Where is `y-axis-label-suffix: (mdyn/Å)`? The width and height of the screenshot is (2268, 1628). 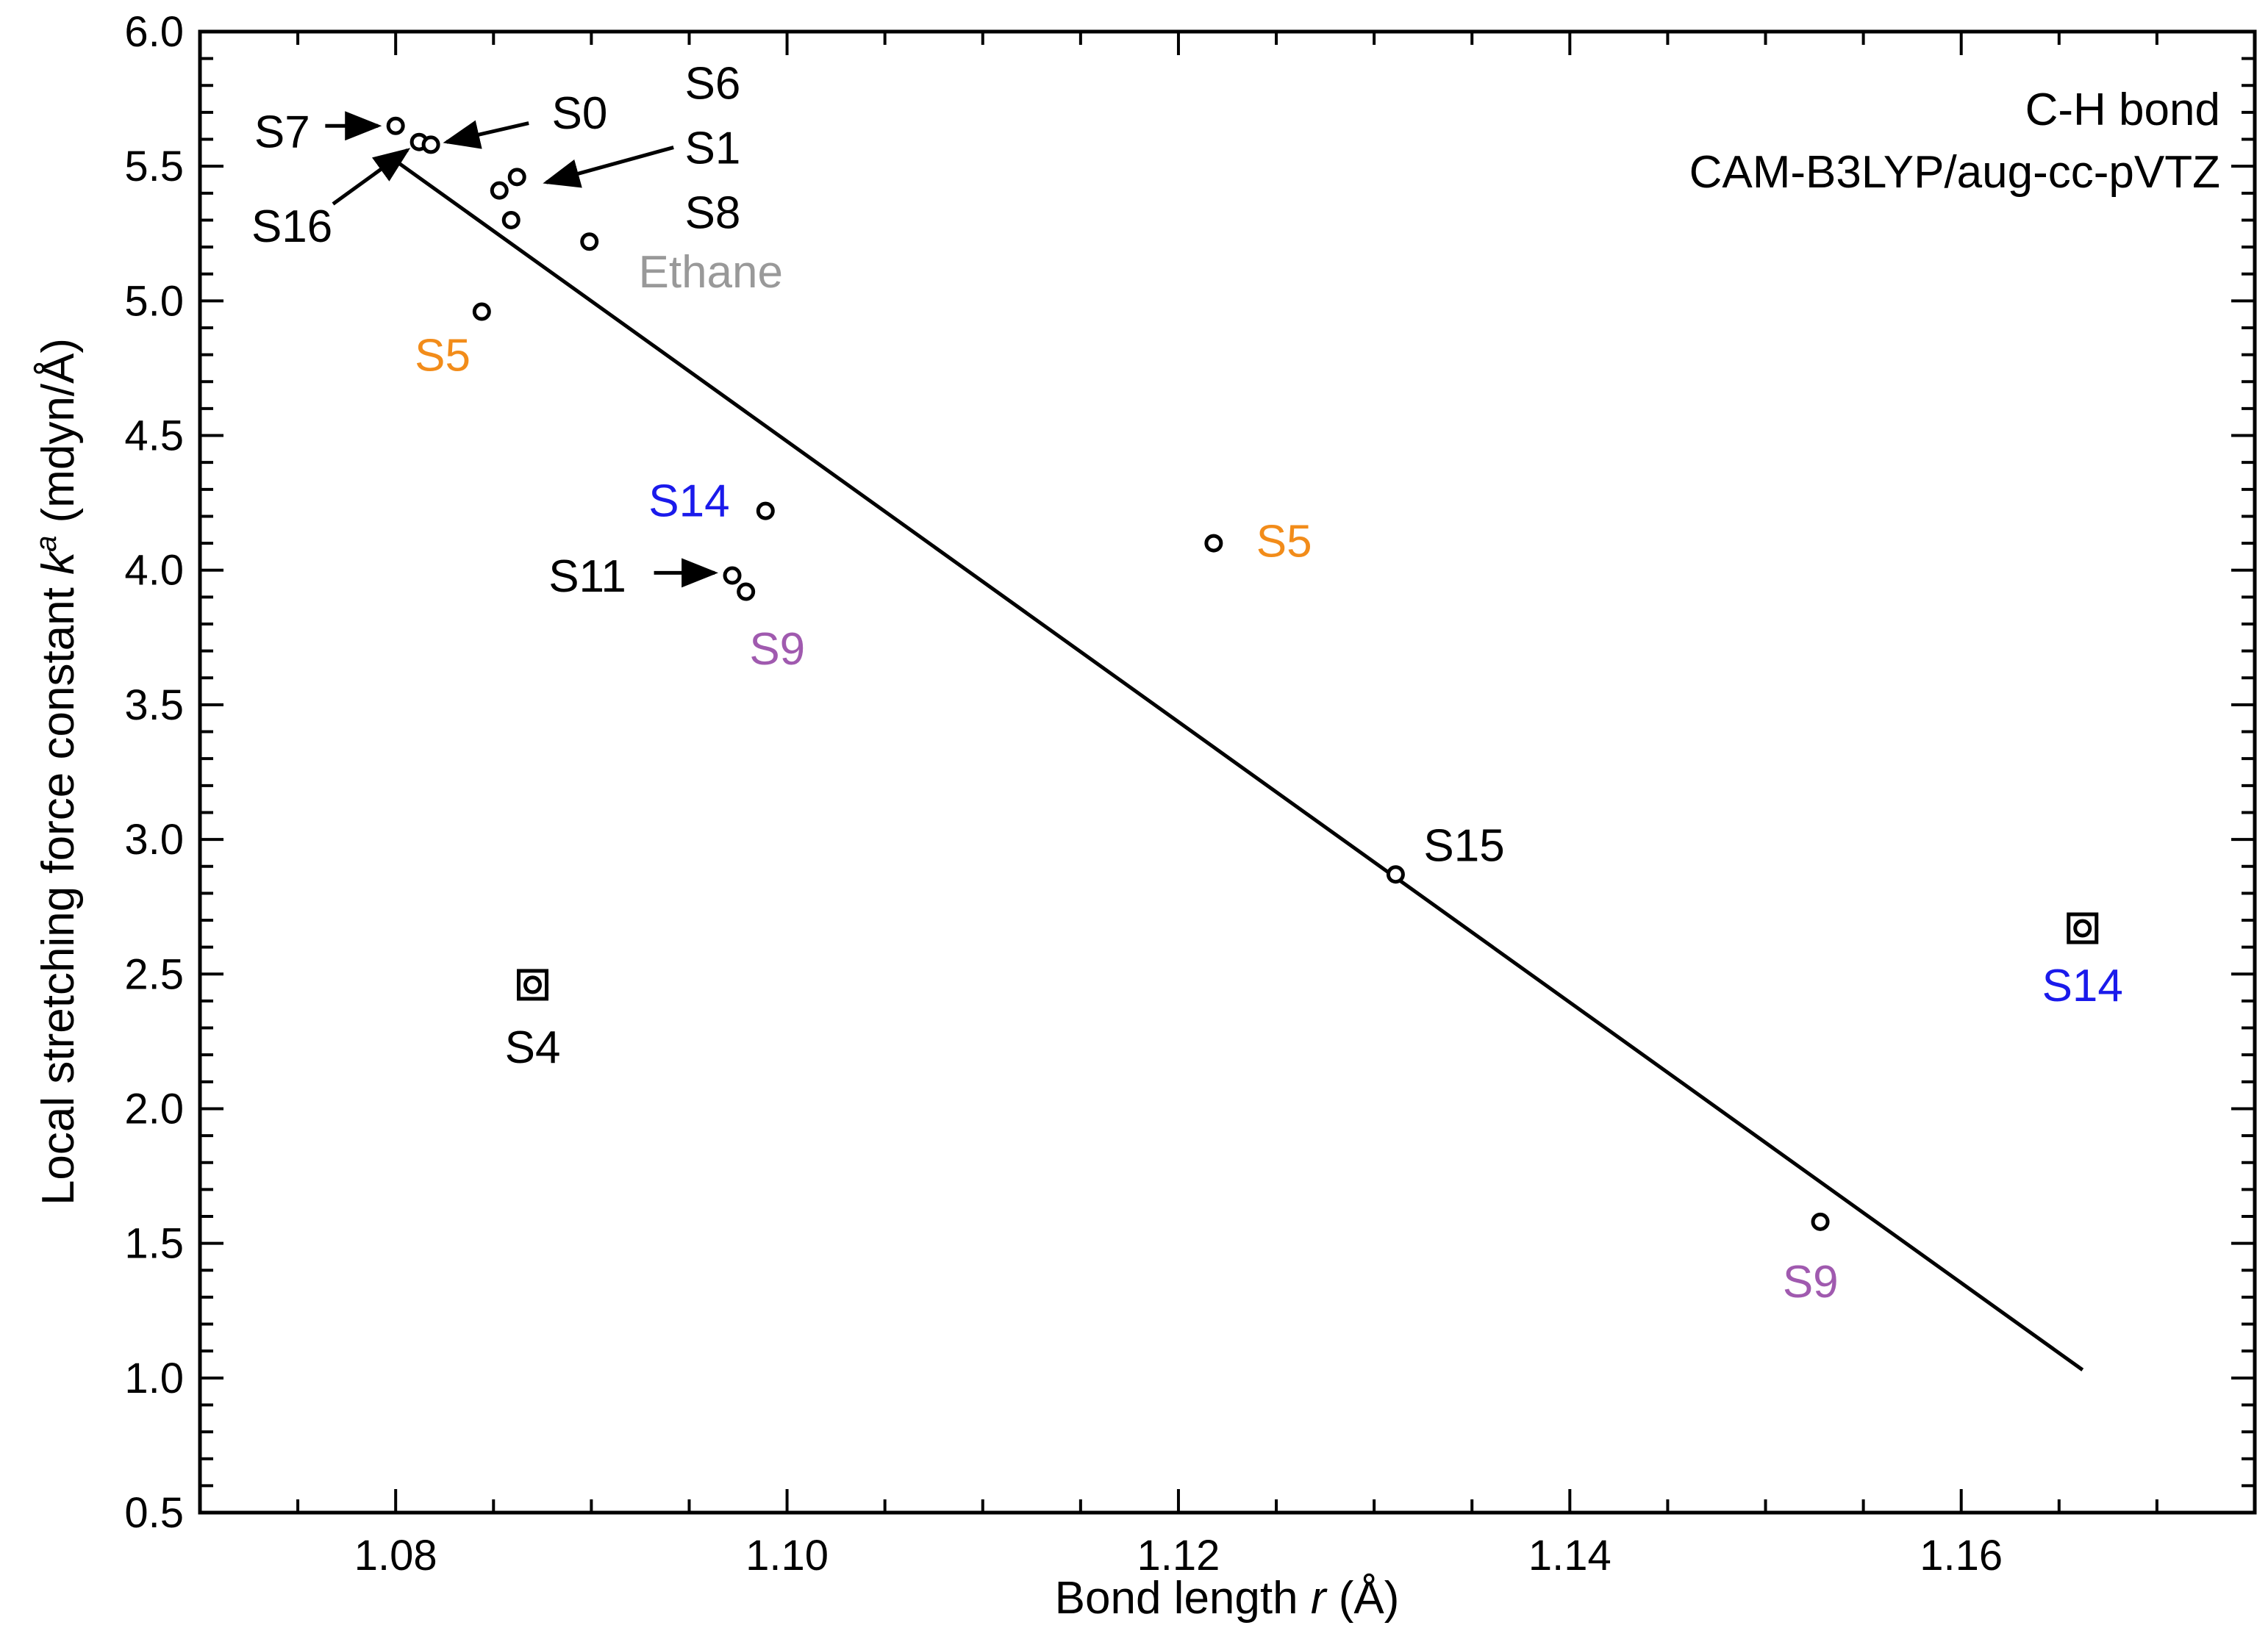
y-axis-label-suffix: (mdyn/Å) is located at coordinates (58, 437).